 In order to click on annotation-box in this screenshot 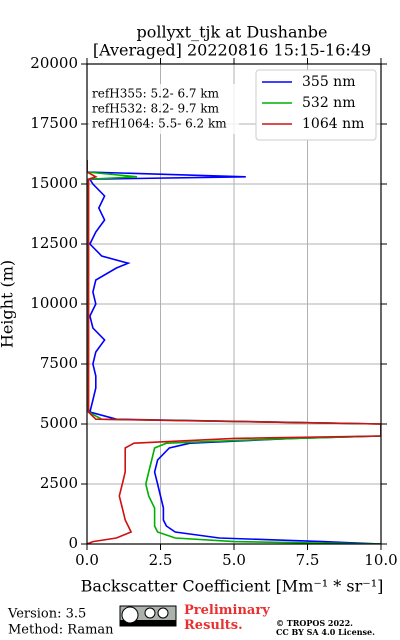, I will do `click(164, 109)`.